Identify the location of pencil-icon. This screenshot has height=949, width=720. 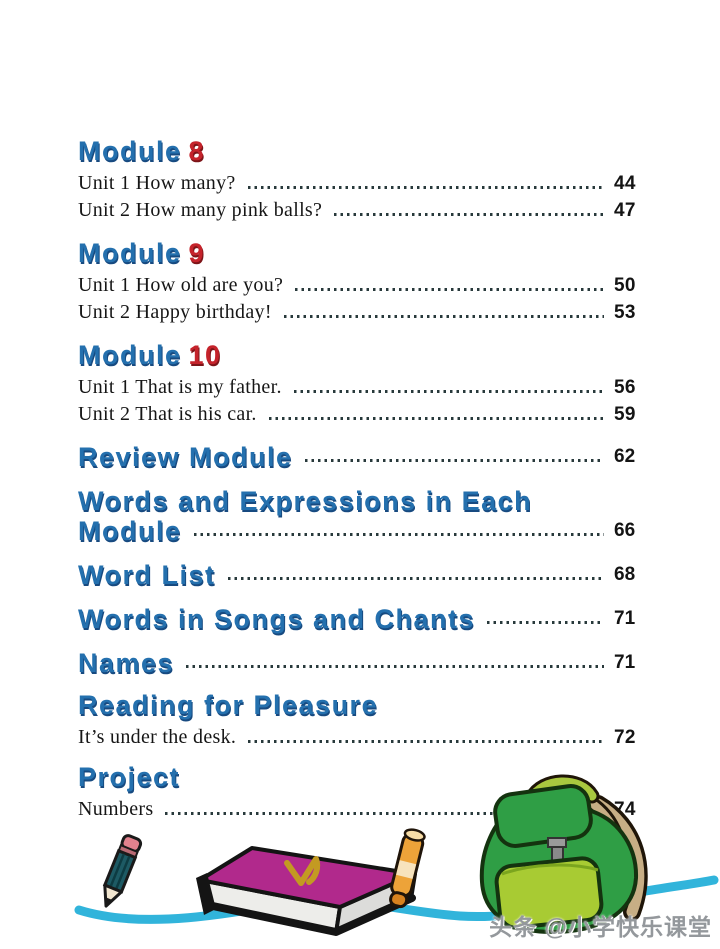
(122, 871).